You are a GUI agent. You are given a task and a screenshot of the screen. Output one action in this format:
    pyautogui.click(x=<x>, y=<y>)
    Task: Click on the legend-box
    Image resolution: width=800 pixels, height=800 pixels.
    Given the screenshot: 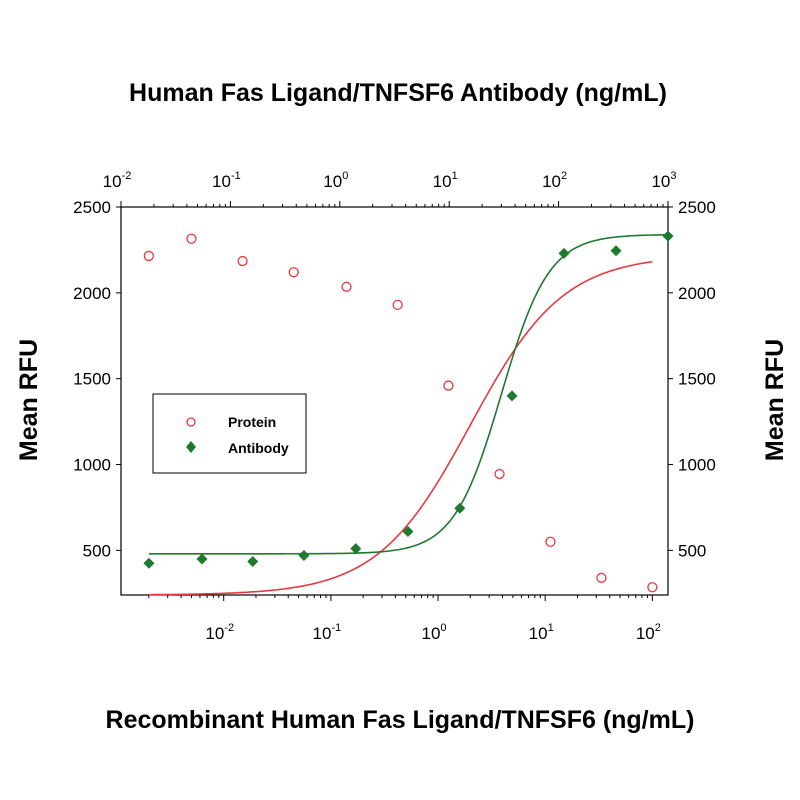 What is the action you would take?
    pyautogui.click(x=229, y=433)
    